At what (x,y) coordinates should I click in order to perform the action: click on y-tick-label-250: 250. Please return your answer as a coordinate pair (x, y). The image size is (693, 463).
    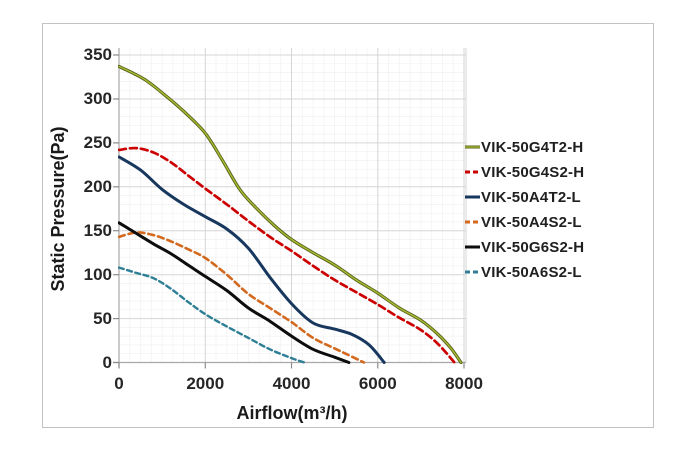
    Looking at the image, I should click on (97, 142).